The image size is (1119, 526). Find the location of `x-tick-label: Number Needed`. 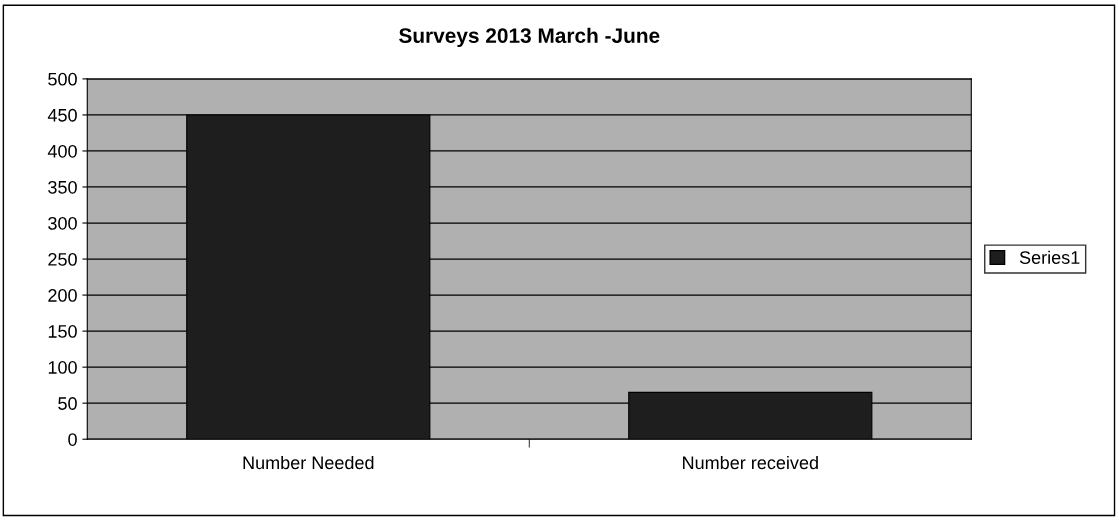

x-tick-label: Number Needed is located at coordinates (308, 462).